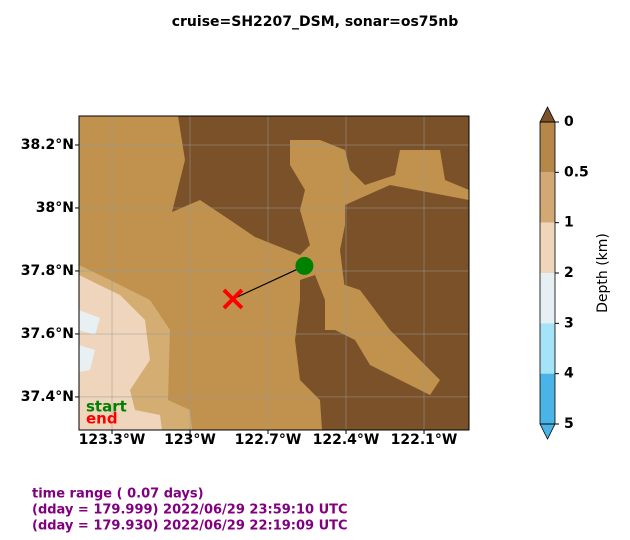 Image resolution: width=630 pixels, height=540 pixels. Describe the element at coordinates (112, 440) in the screenshot. I see `x-tick-label: 123.3°W` at that location.